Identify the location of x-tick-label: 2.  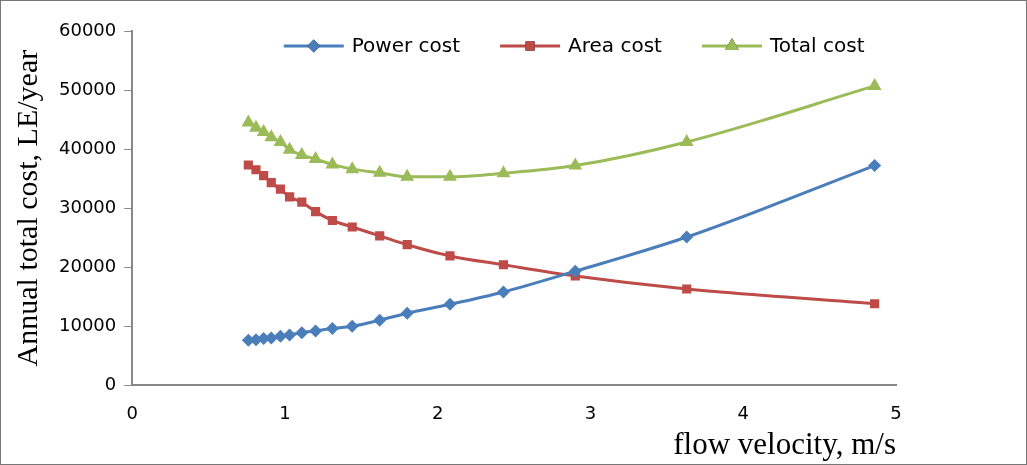
(438, 412).